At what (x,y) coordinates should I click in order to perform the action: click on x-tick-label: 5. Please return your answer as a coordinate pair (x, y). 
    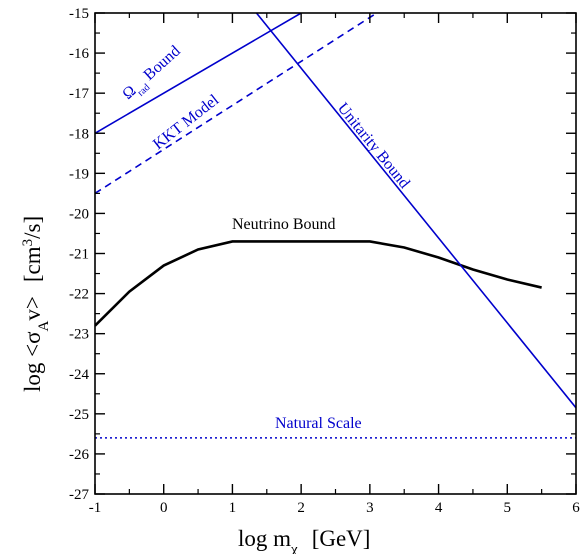
    Looking at the image, I should click on (508, 508).